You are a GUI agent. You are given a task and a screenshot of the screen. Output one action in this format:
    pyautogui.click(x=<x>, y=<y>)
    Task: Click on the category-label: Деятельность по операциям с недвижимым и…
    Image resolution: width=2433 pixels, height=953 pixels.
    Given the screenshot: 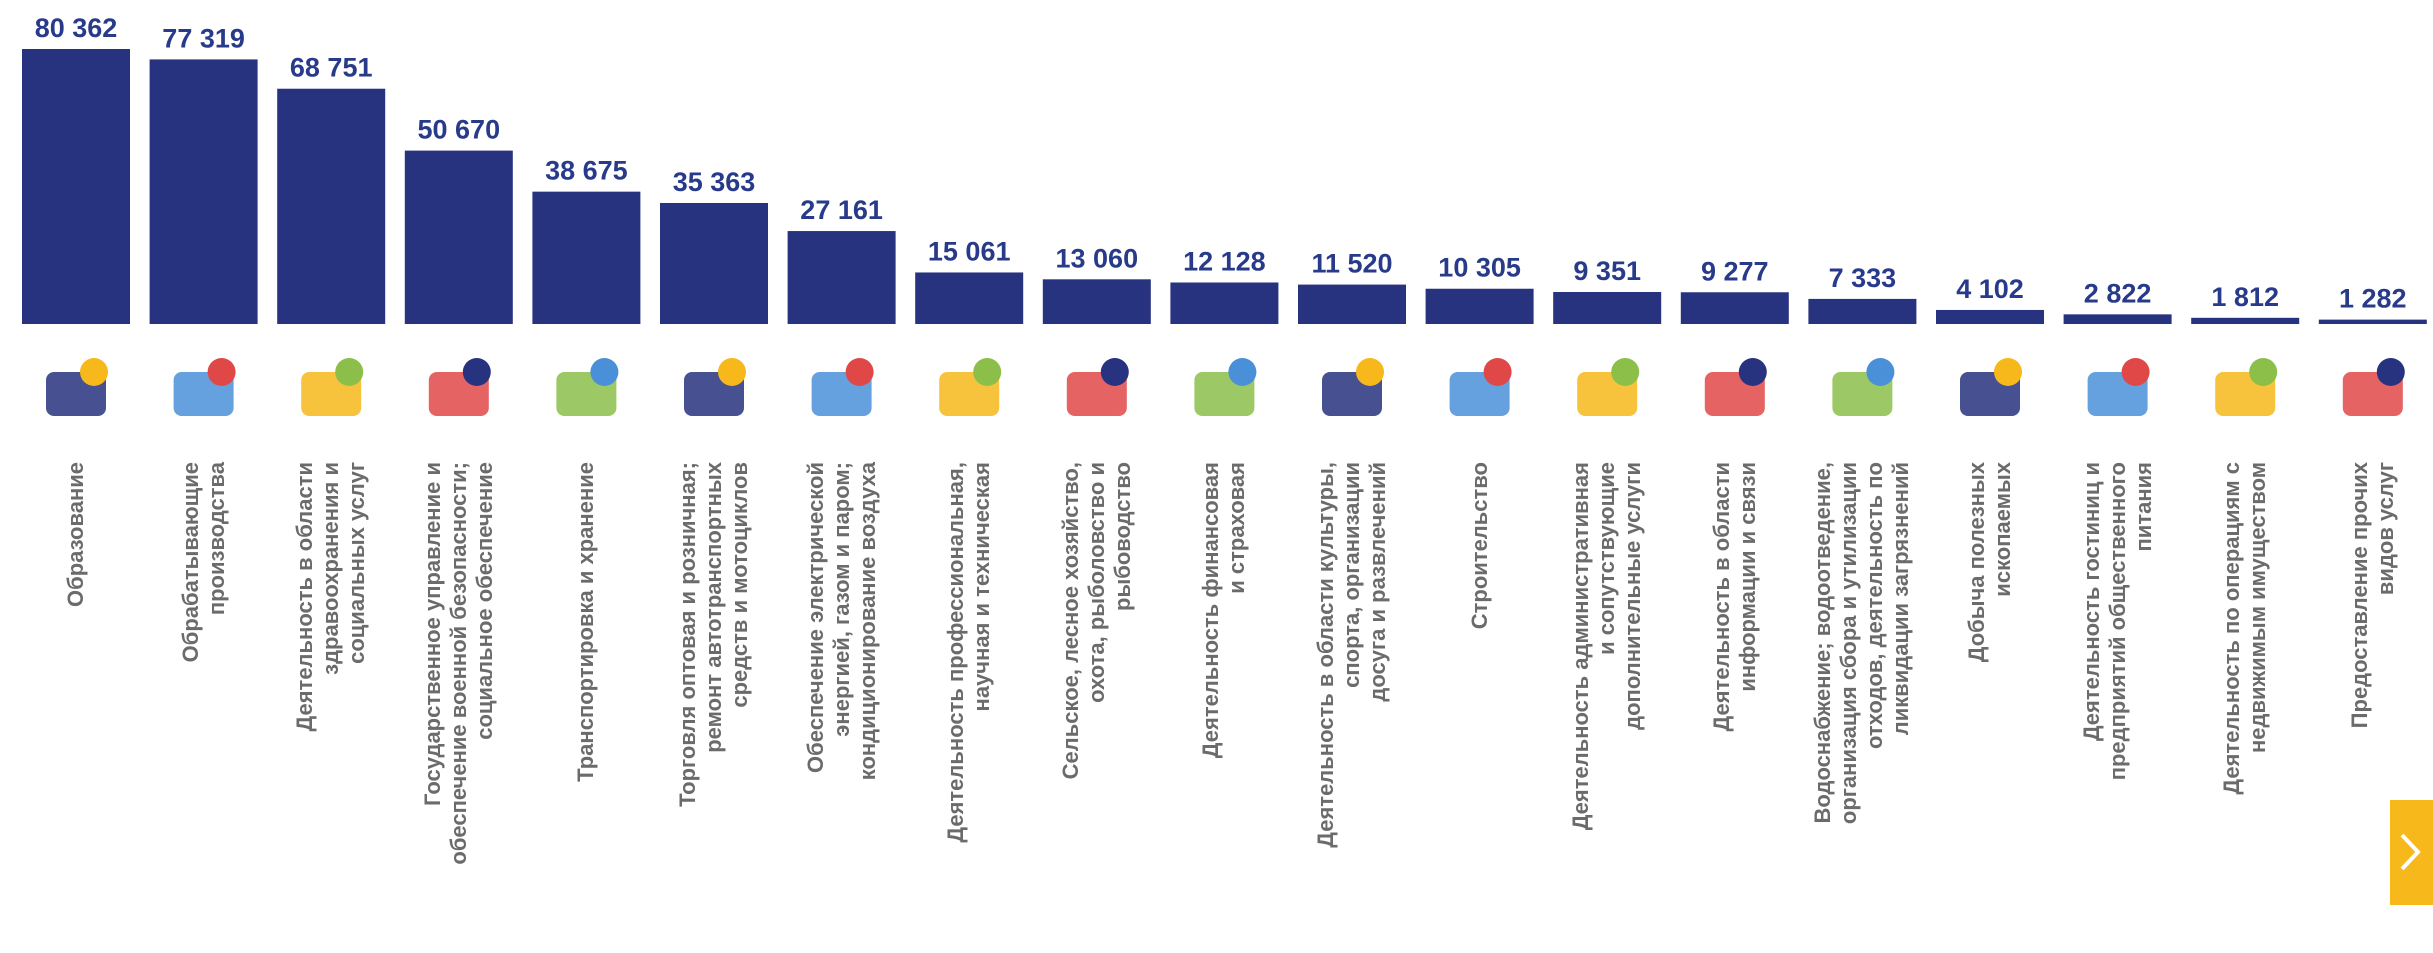 What is the action you would take?
    pyautogui.click(x=2245, y=628)
    